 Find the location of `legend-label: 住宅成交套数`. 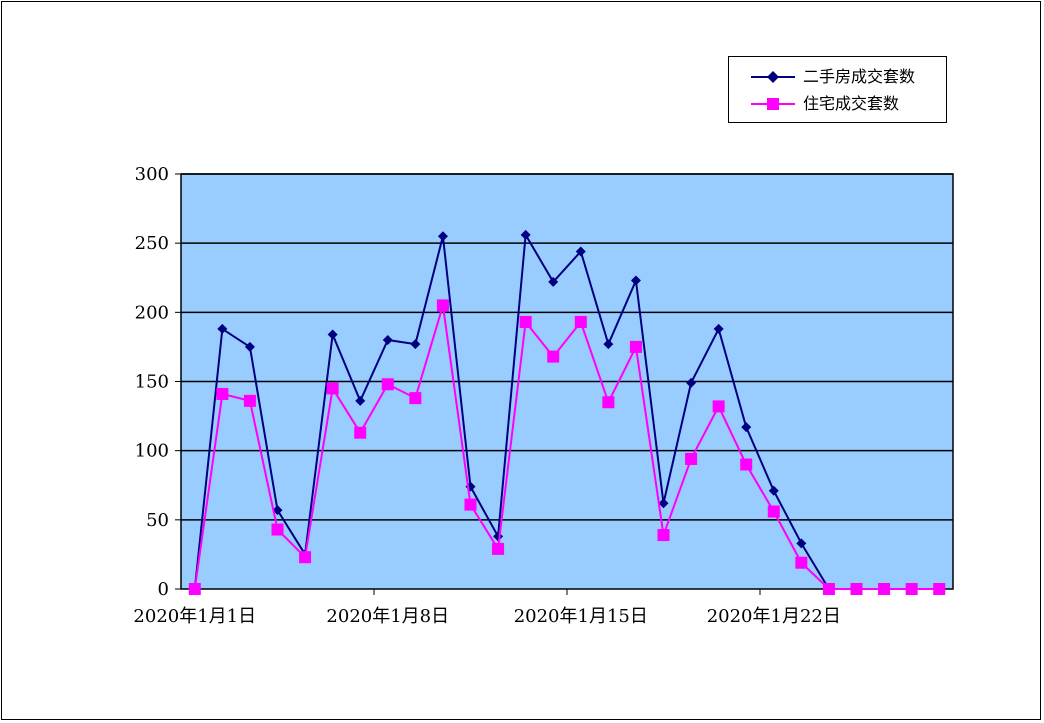

legend-label: 住宅成交套数 is located at coordinates (851, 103).